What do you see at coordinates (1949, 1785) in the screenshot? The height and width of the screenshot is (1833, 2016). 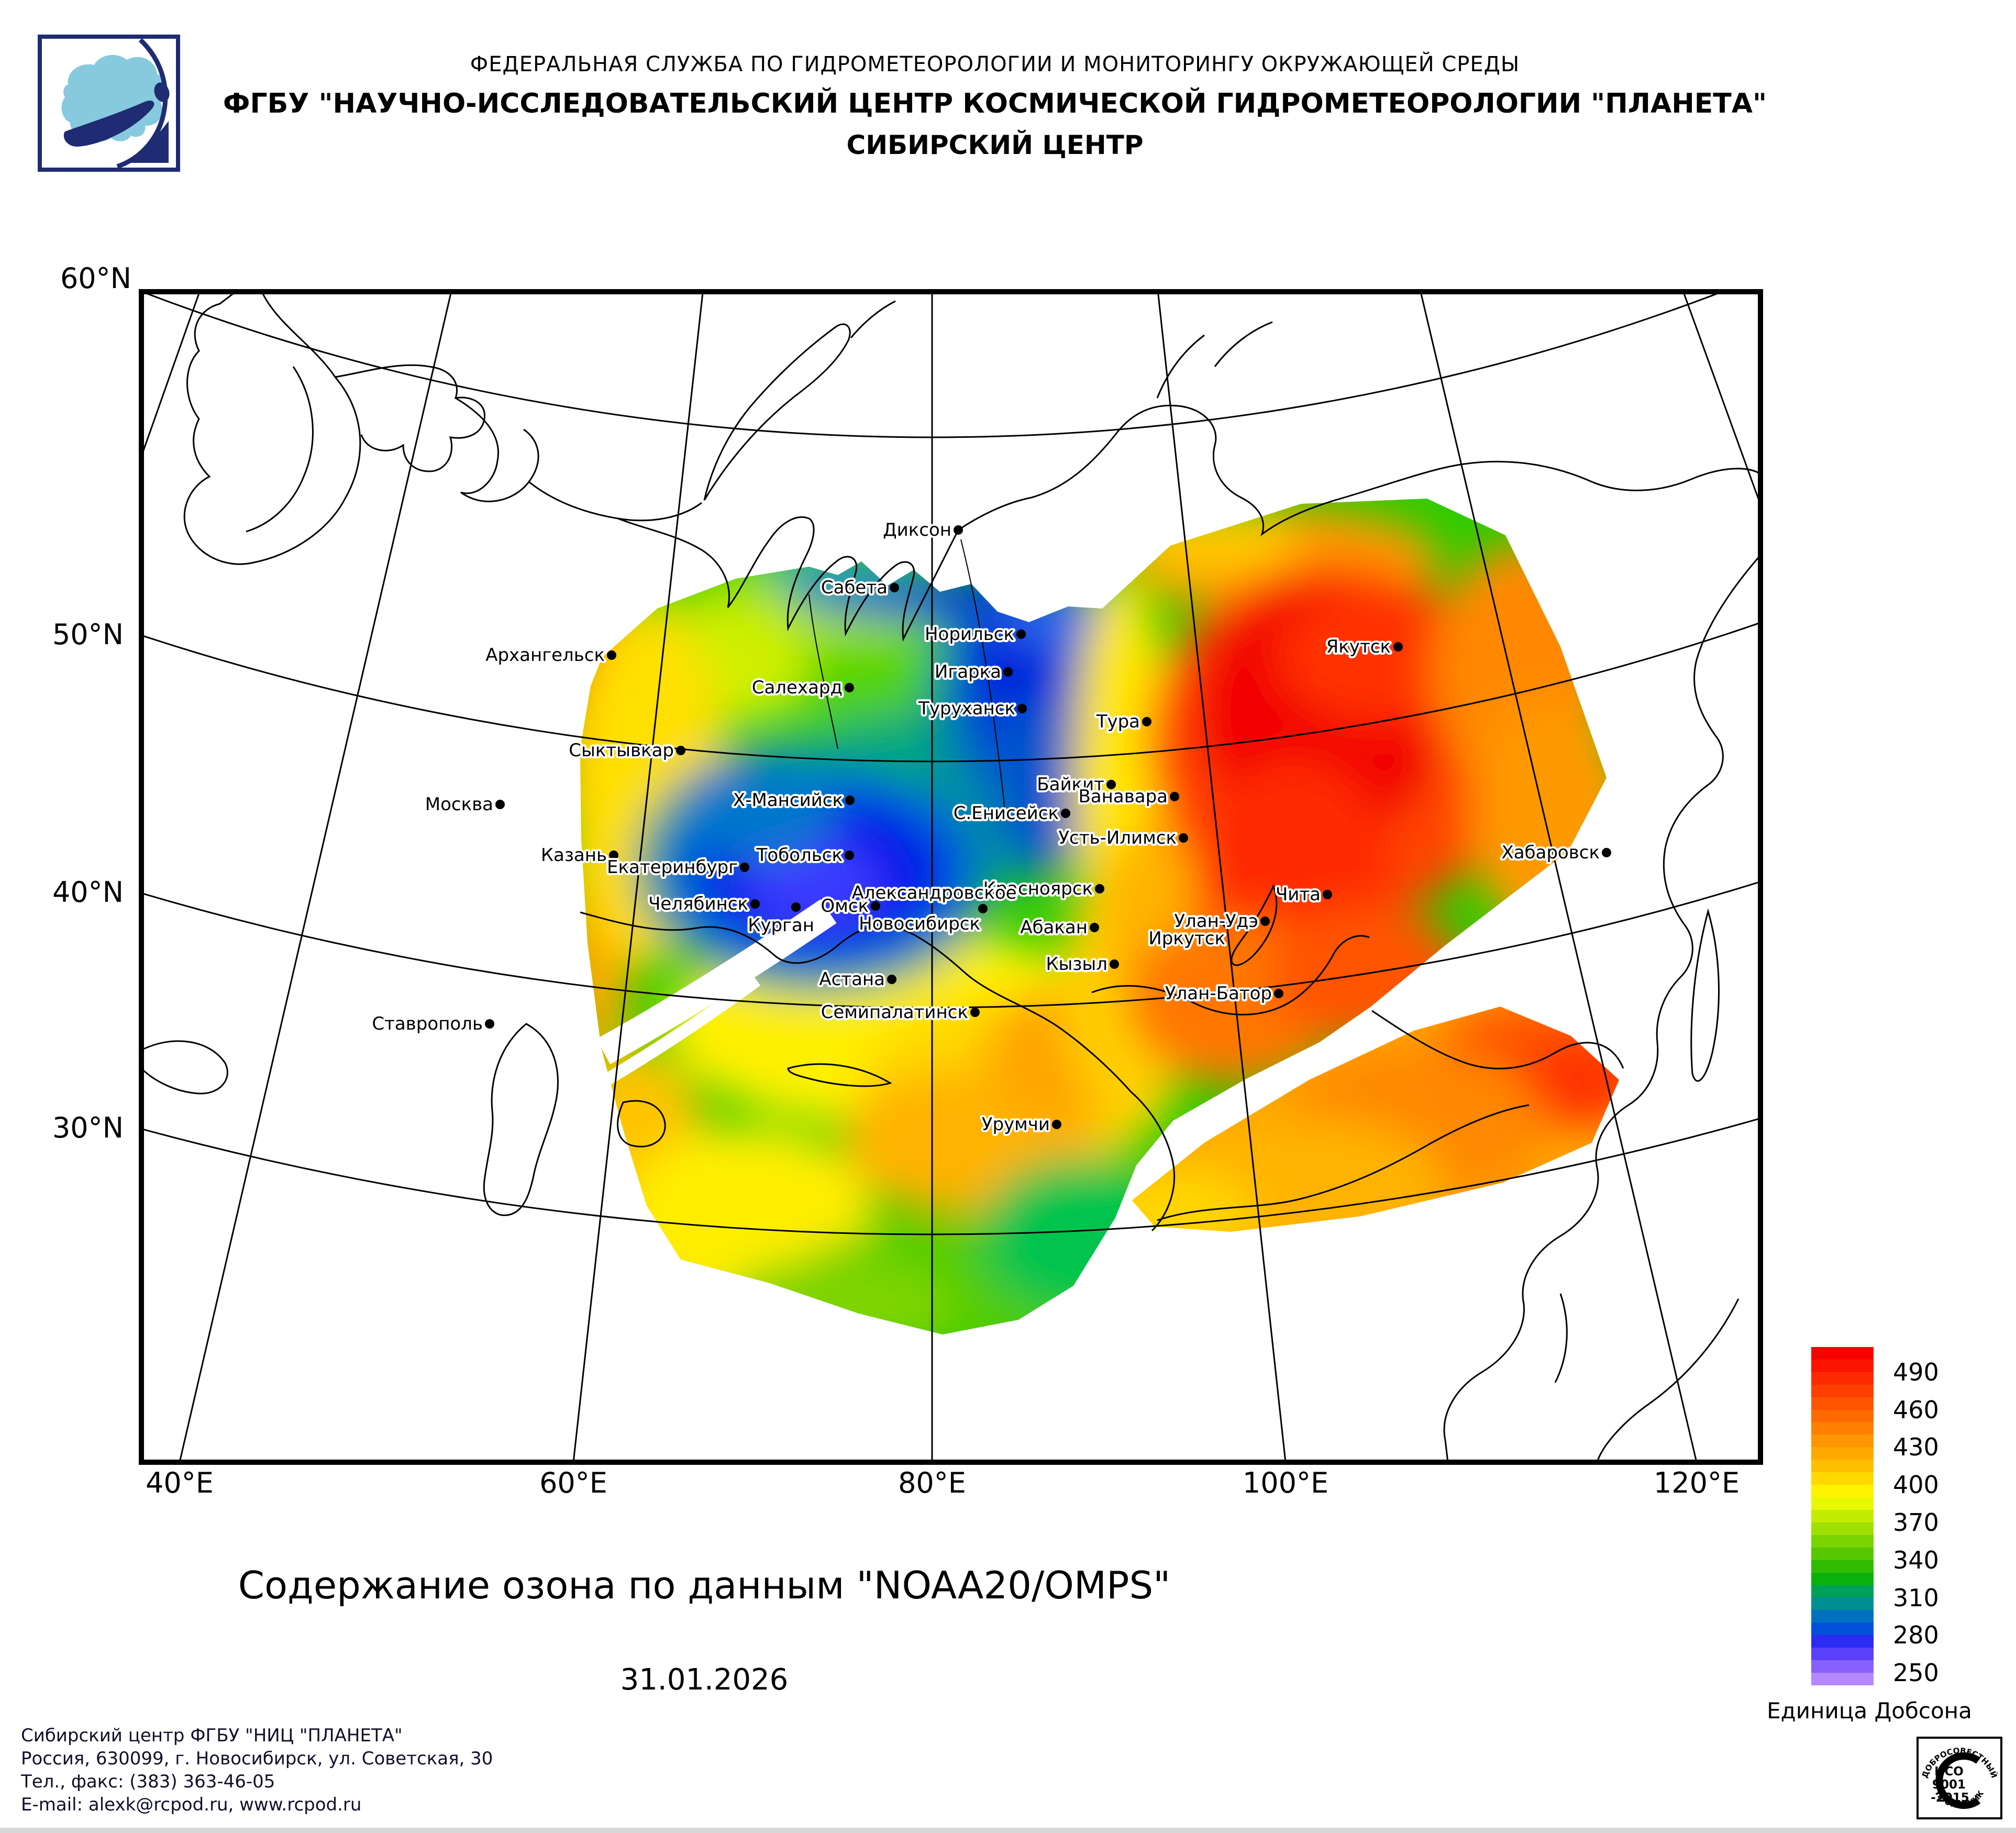 I see `iso-badge-line2: 9001` at bounding box center [1949, 1785].